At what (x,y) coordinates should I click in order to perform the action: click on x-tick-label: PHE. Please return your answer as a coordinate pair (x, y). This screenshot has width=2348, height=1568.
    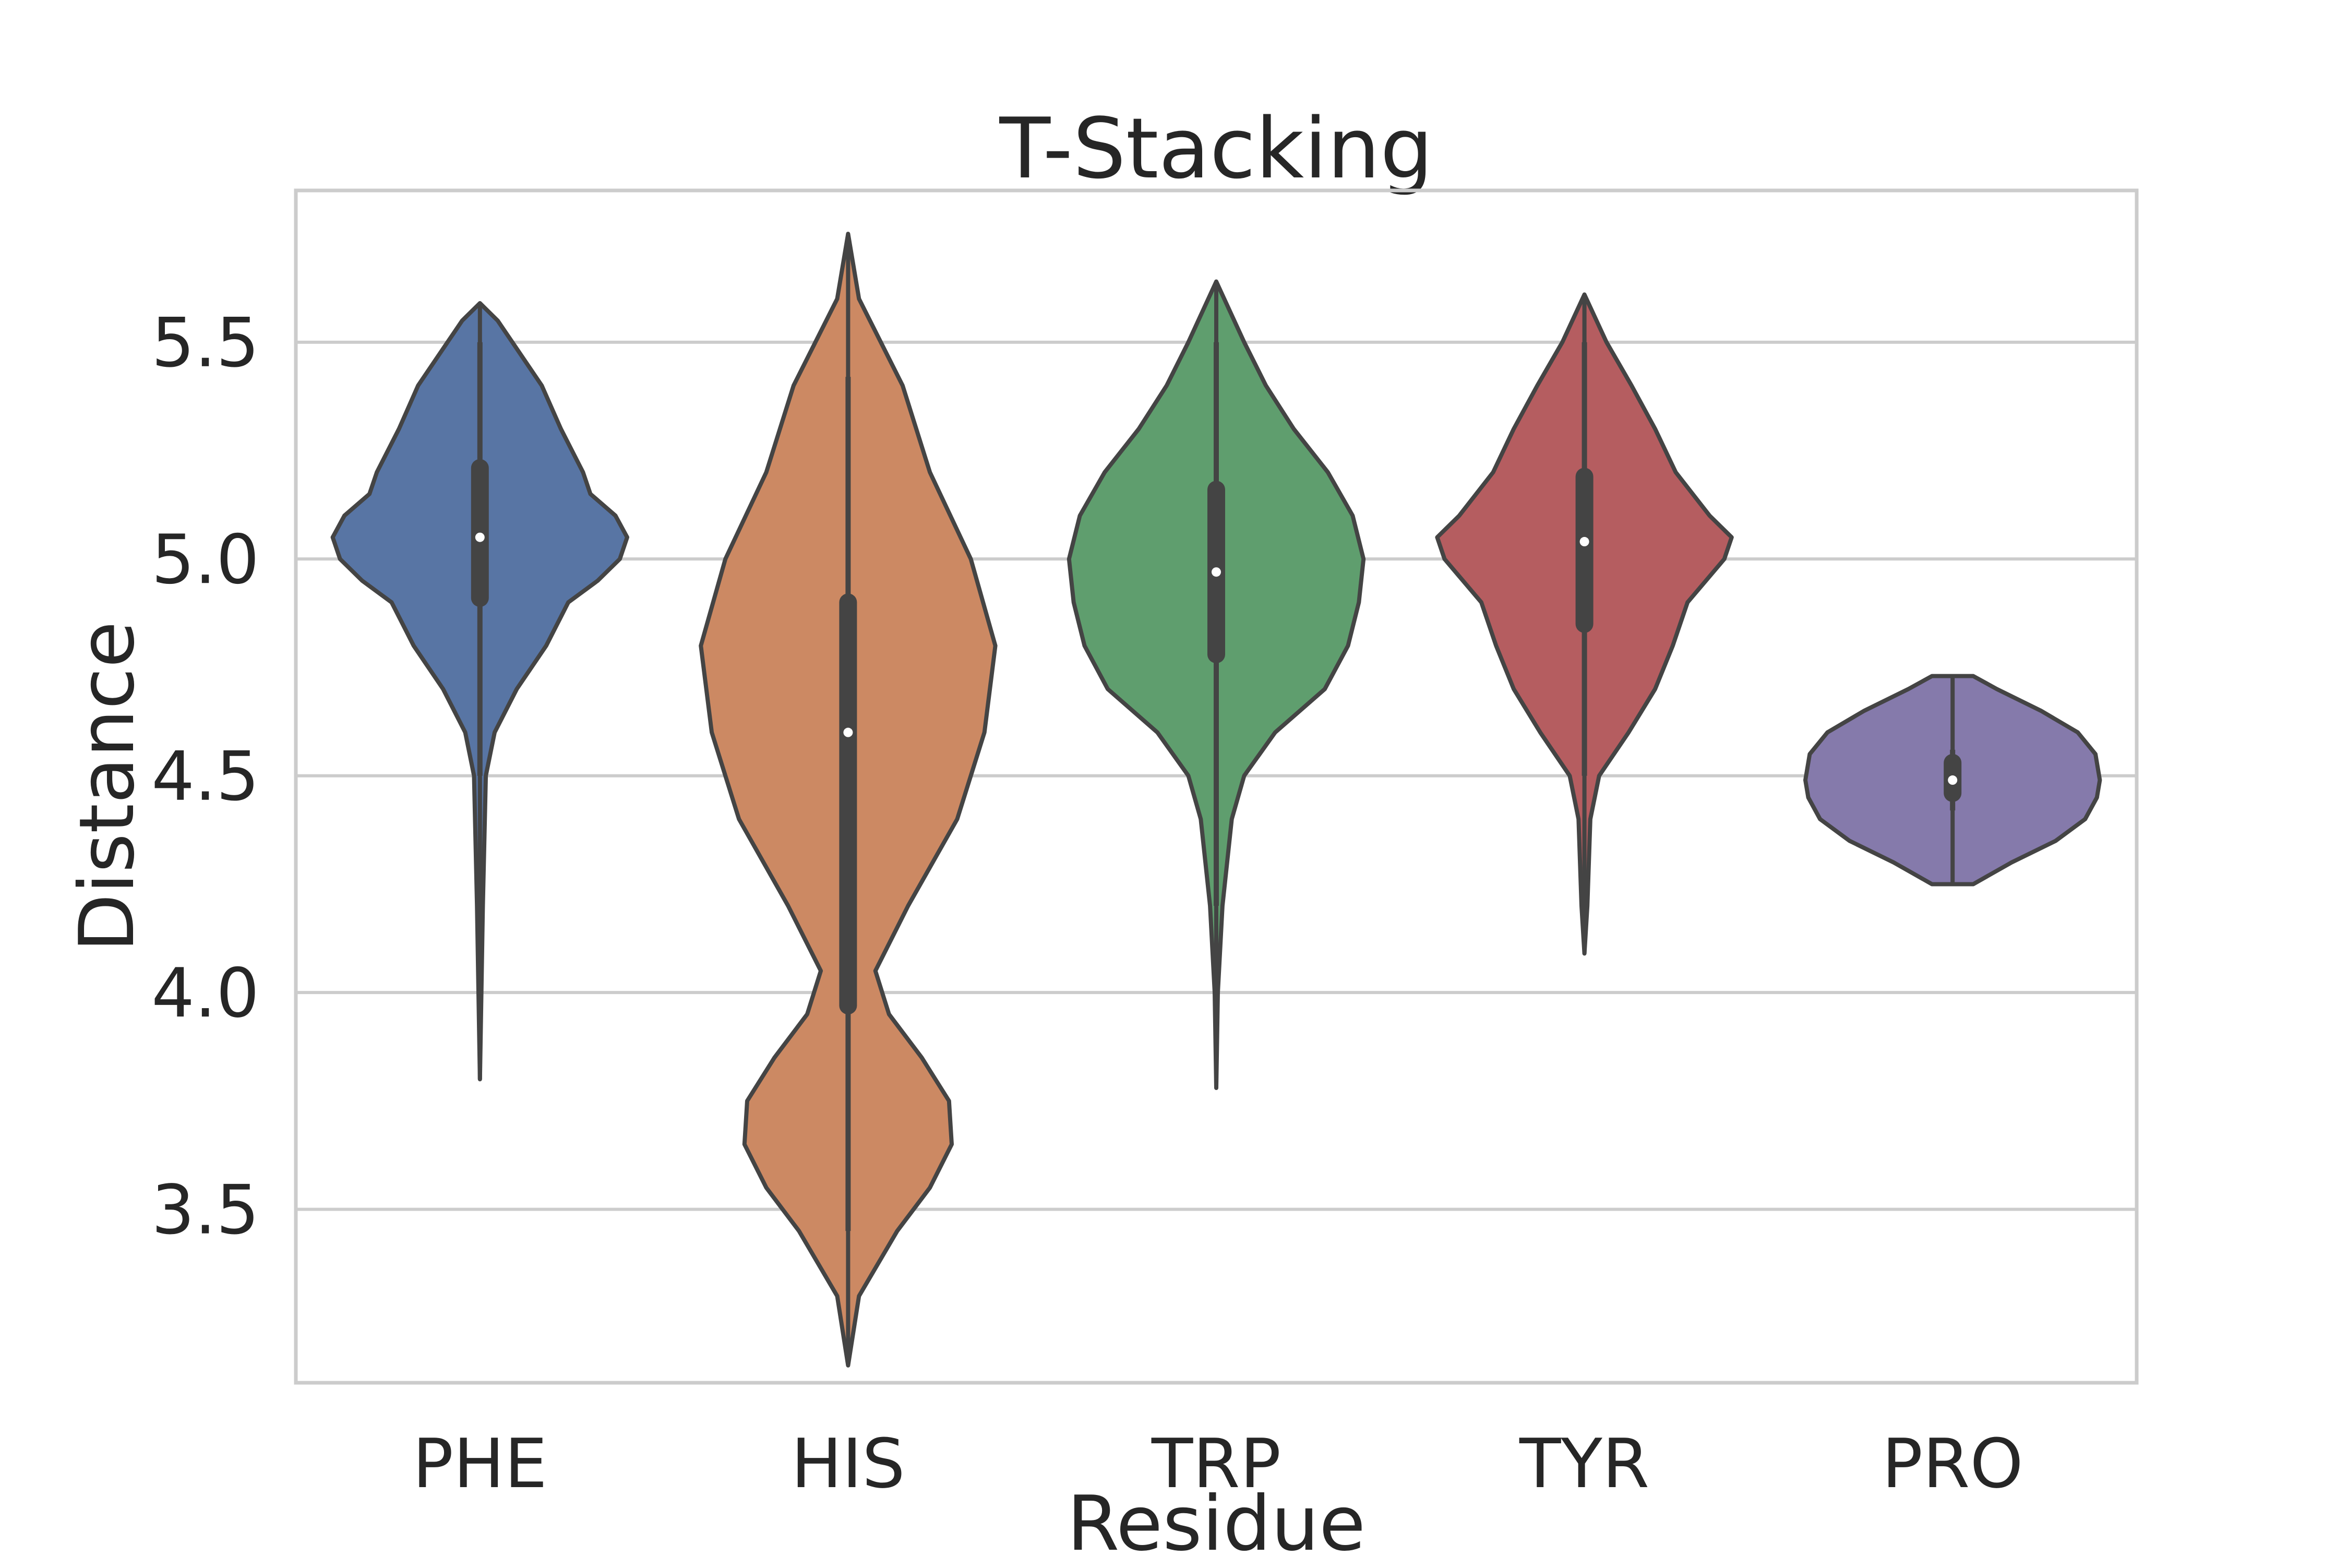
    Looking at the image, I should click on (480, 1463).